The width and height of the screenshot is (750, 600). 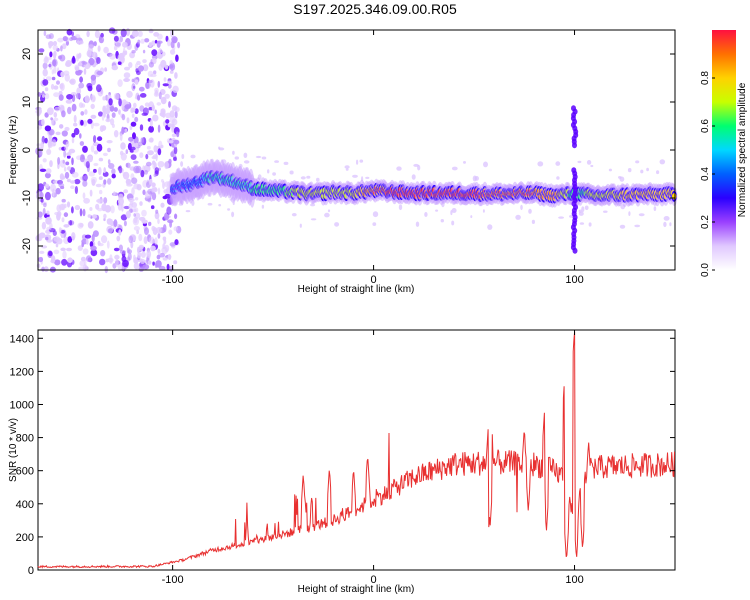 What do you see at coordinates (724, 150) in the screenshot?
I see `colorbar-bar` at bounding box center [724, 150].